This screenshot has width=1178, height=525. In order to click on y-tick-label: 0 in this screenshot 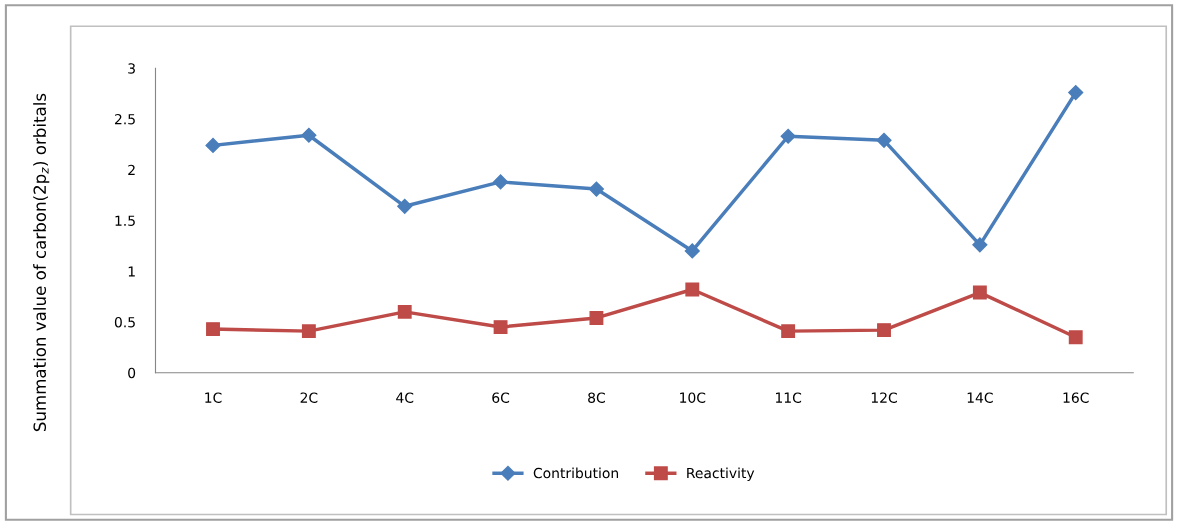, I will do `click(132, 373)`.